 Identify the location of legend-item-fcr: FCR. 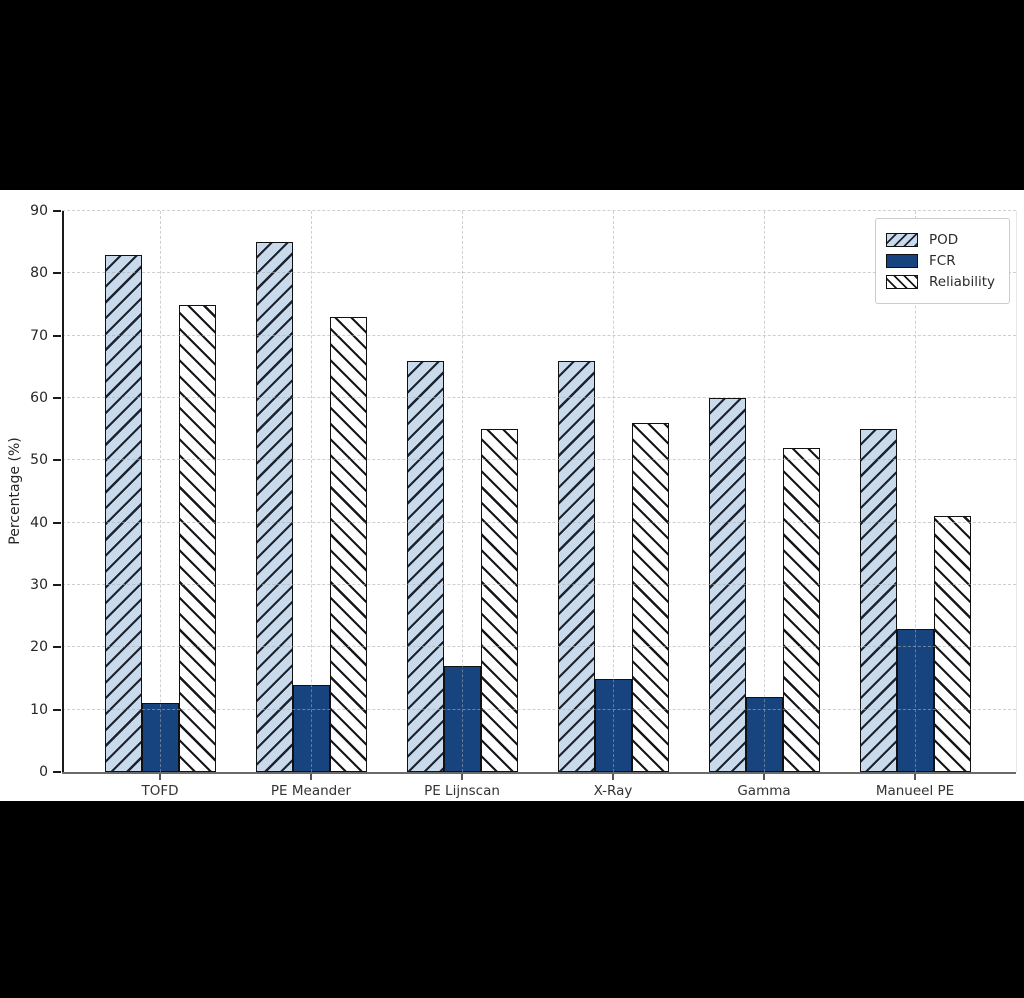
(940, 261).